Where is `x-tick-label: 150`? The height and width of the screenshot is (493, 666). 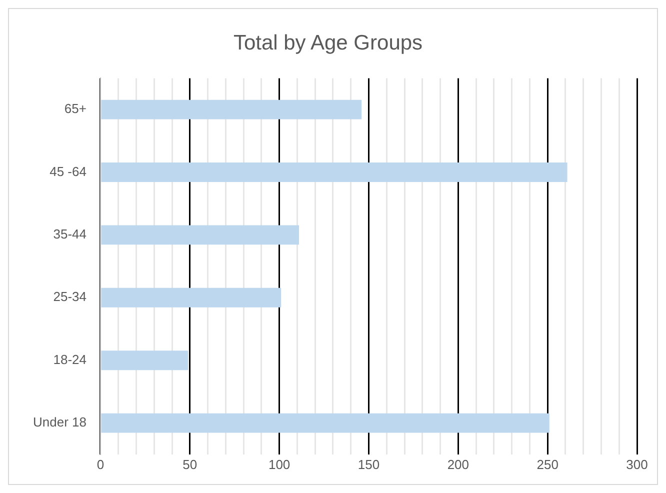 x-tick-label: 150 is located at coordinates (369, 464).